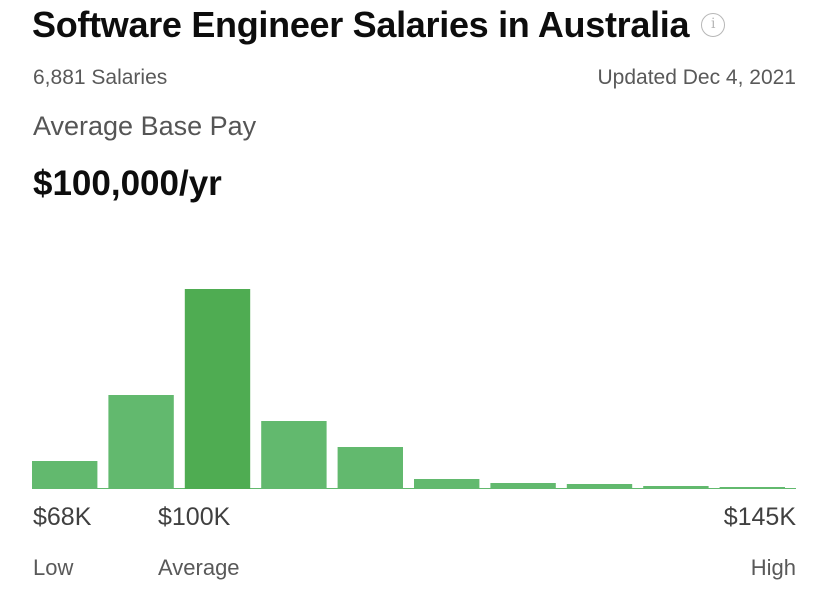  I want to click on axis-low-label: Low, so click(53, 567).